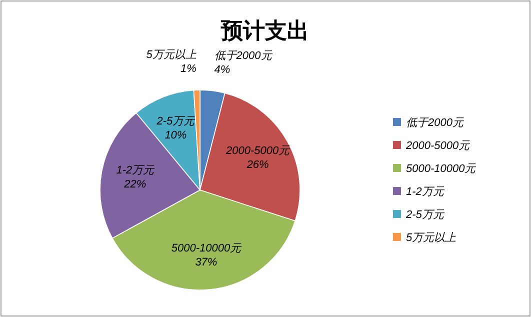  I want to click on slice-label: 2-5万元, so click(176, 122).